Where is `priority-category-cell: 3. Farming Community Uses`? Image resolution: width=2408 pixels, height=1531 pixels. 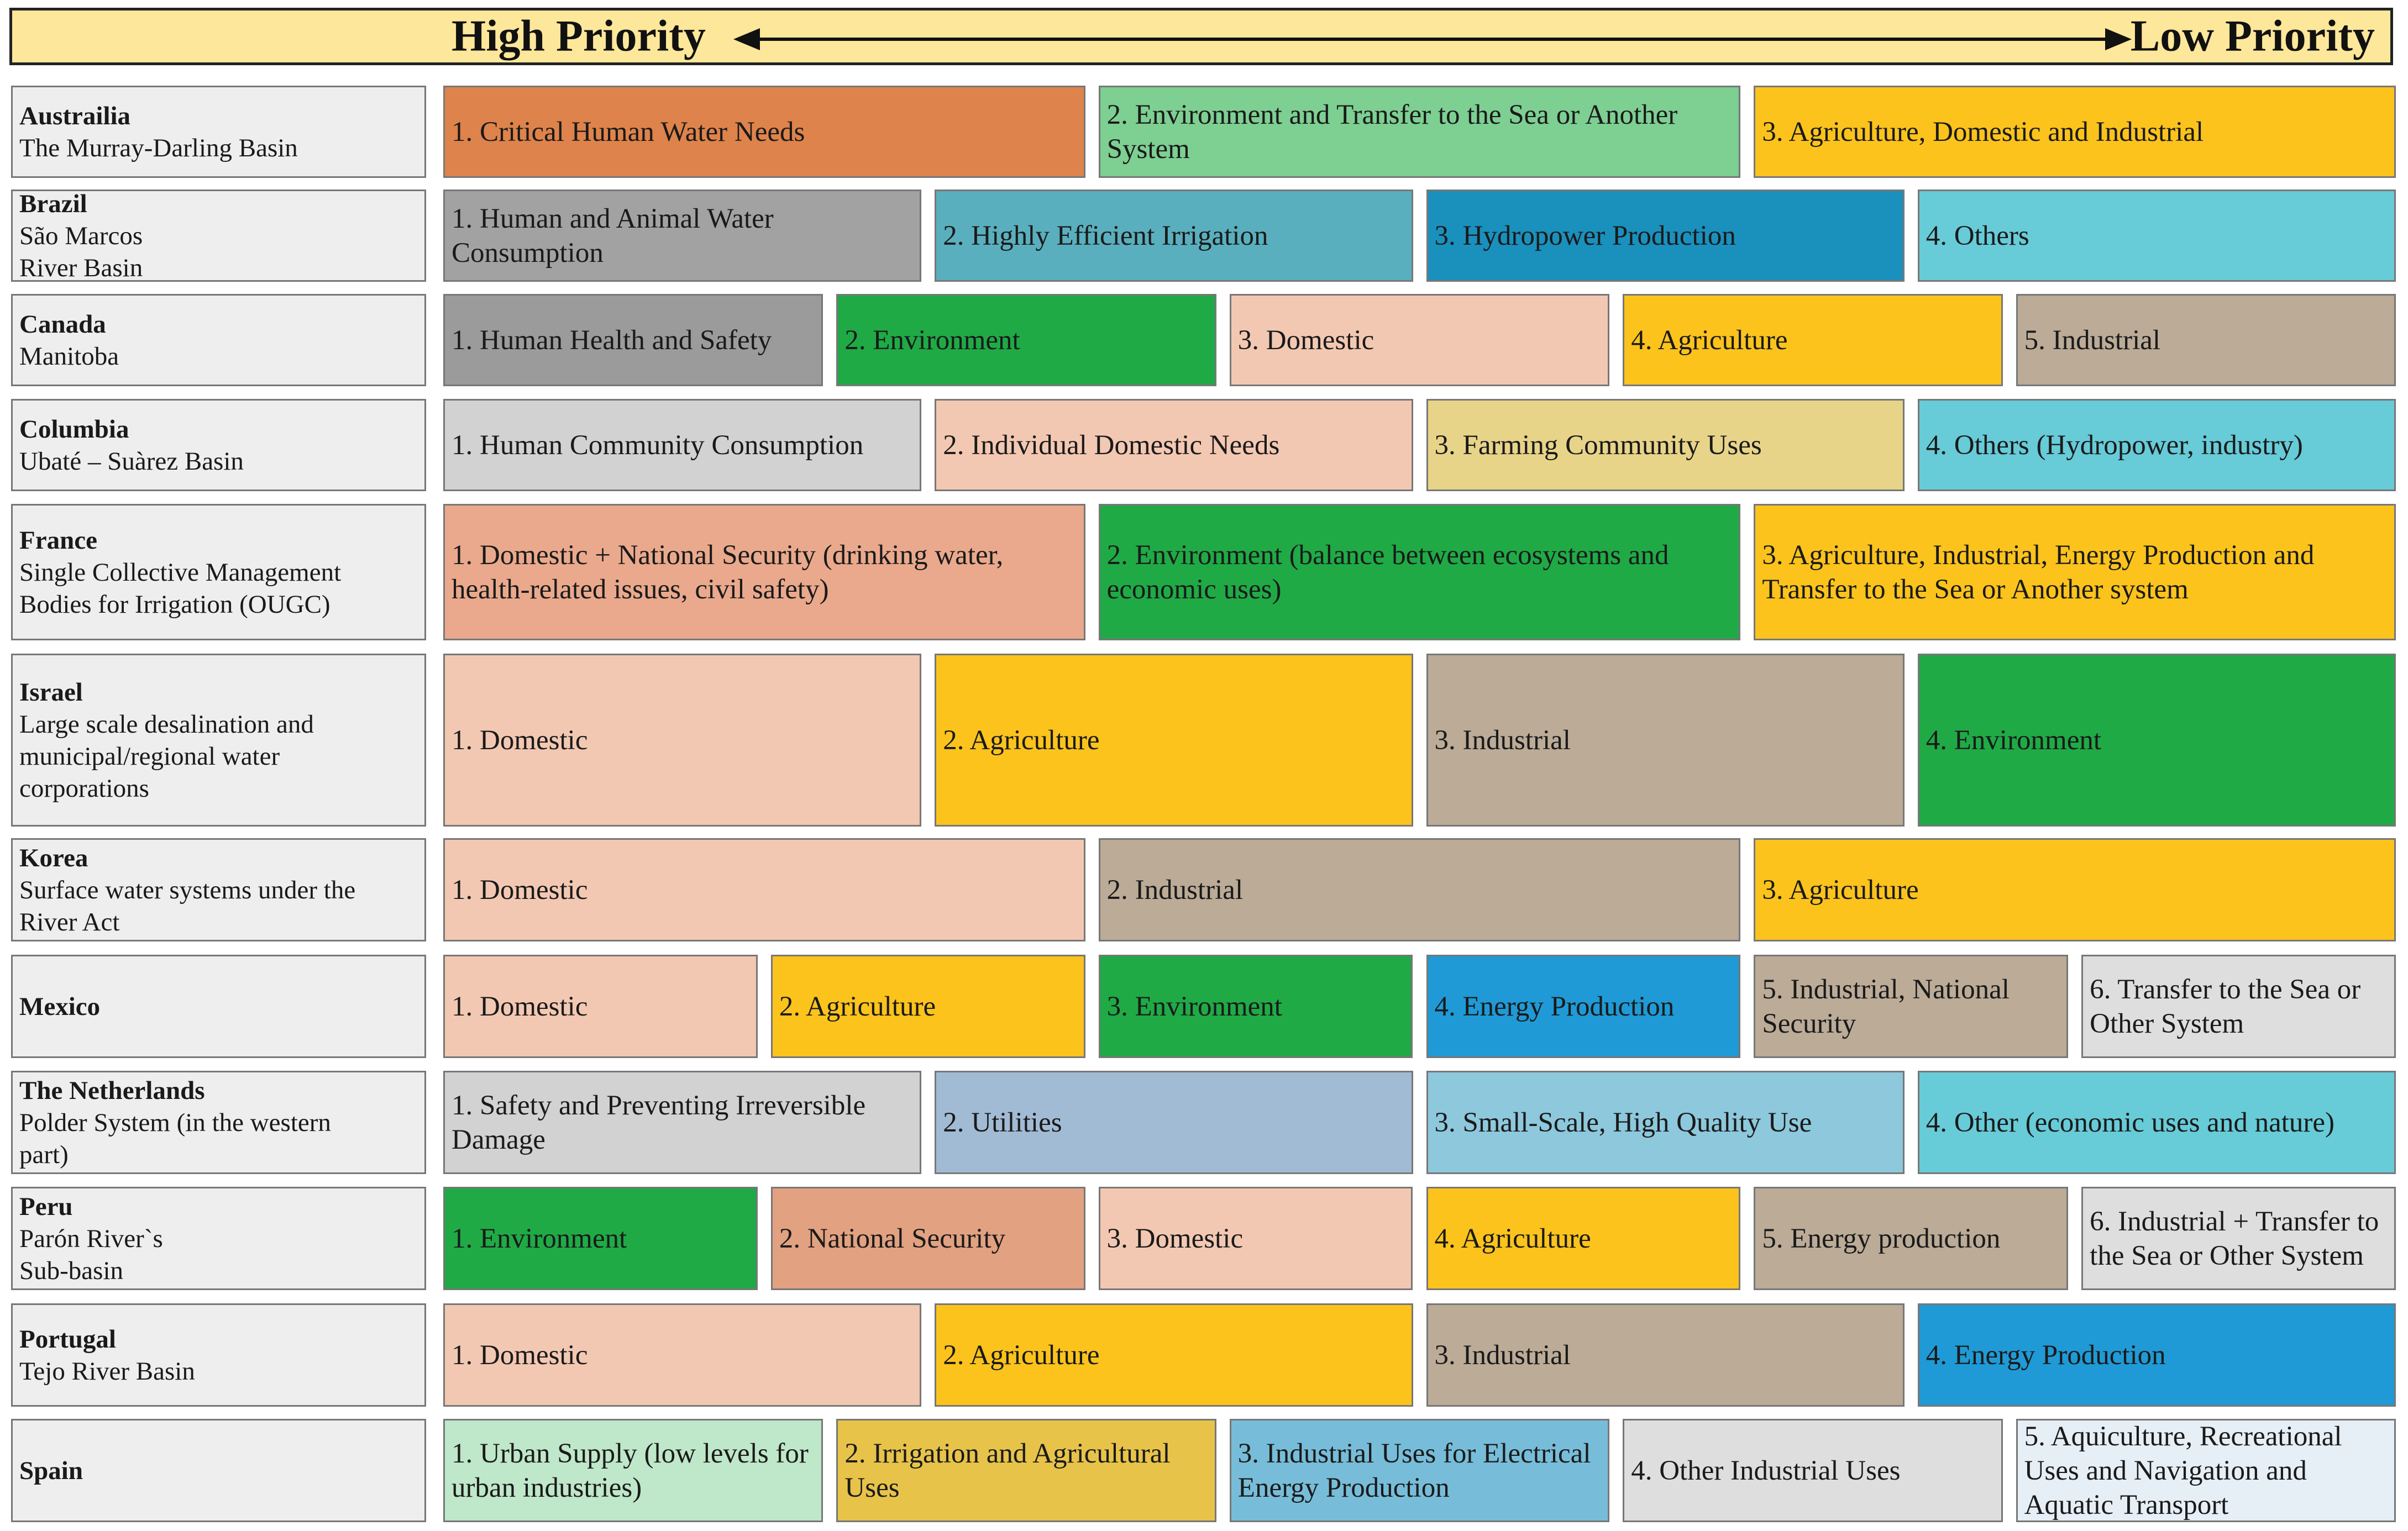
priority-category-cell: 3. Farming Community Uses is located at coordinates (1666, 445).